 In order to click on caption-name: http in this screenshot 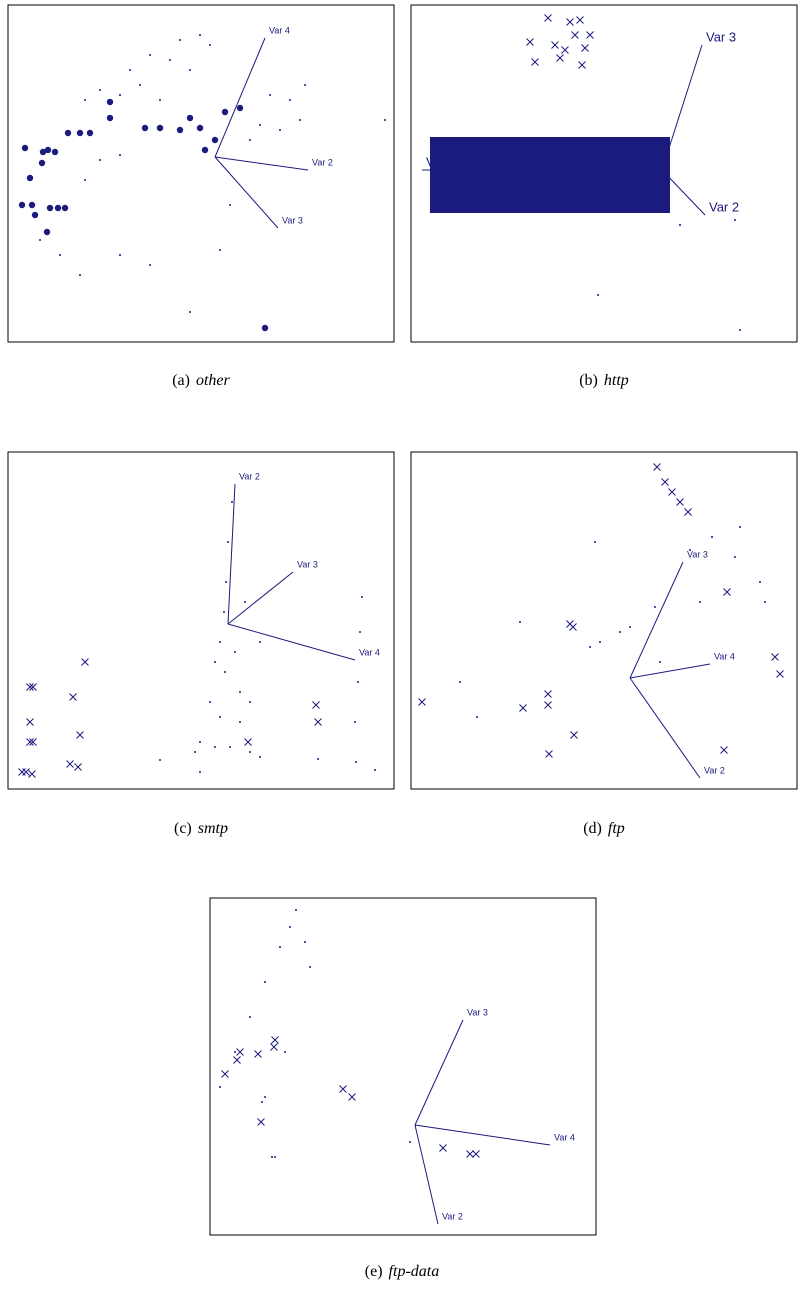, I will do `click(616, 380)`.